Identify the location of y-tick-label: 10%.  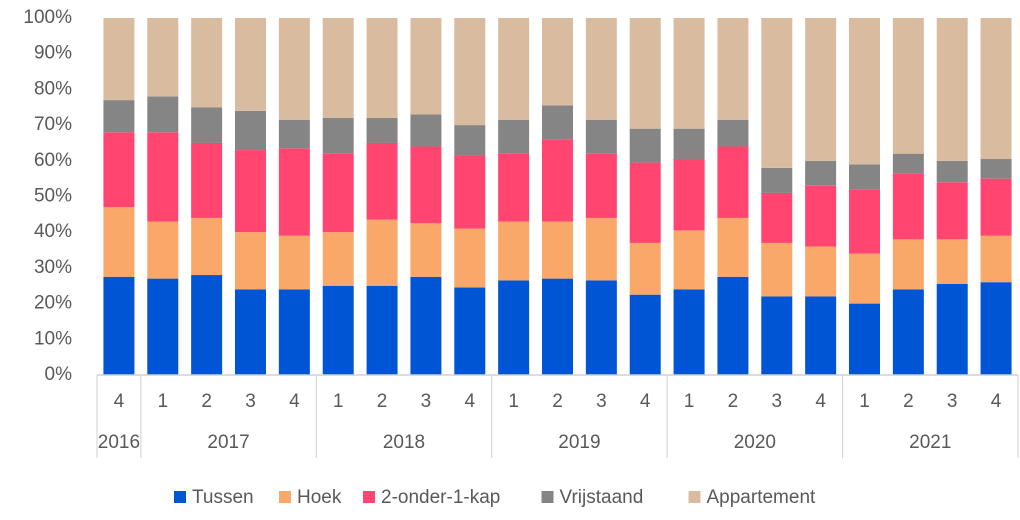
(53, 338).